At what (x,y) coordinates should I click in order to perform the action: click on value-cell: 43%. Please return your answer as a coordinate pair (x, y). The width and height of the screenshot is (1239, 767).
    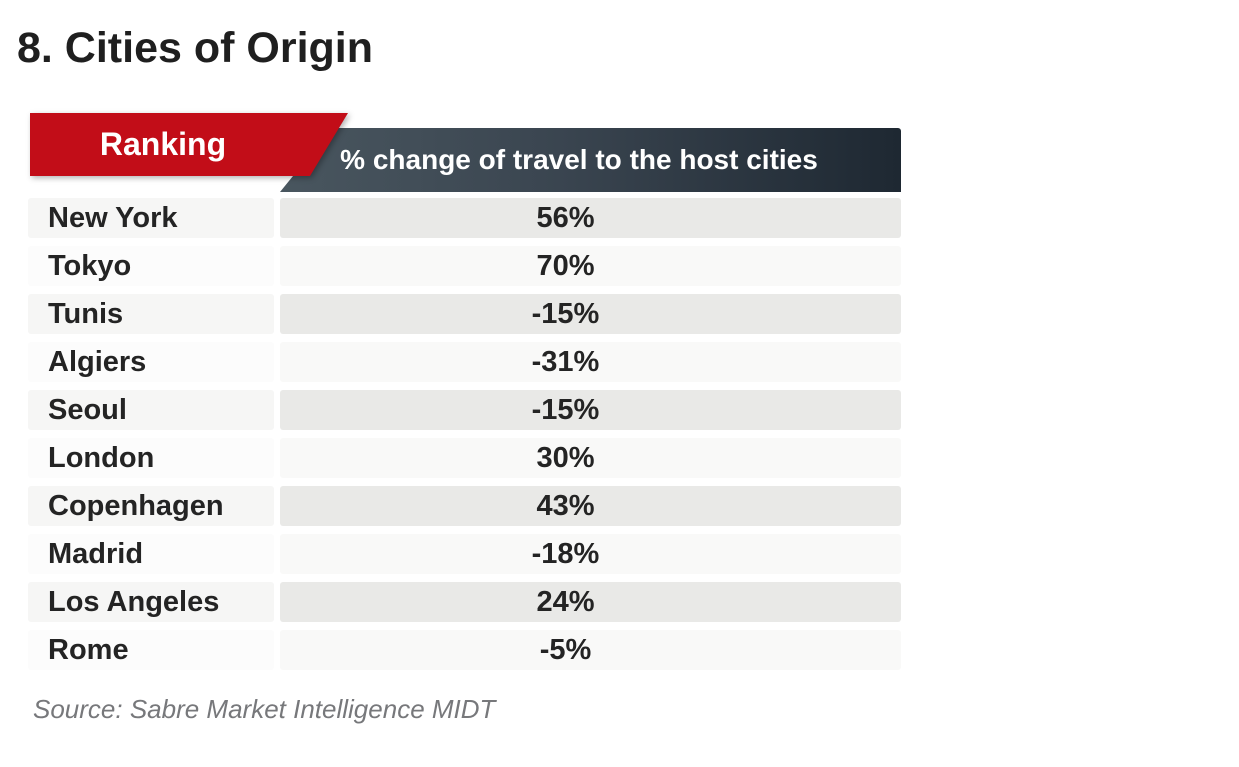
    Looking at the image, I should click on (590, 506).